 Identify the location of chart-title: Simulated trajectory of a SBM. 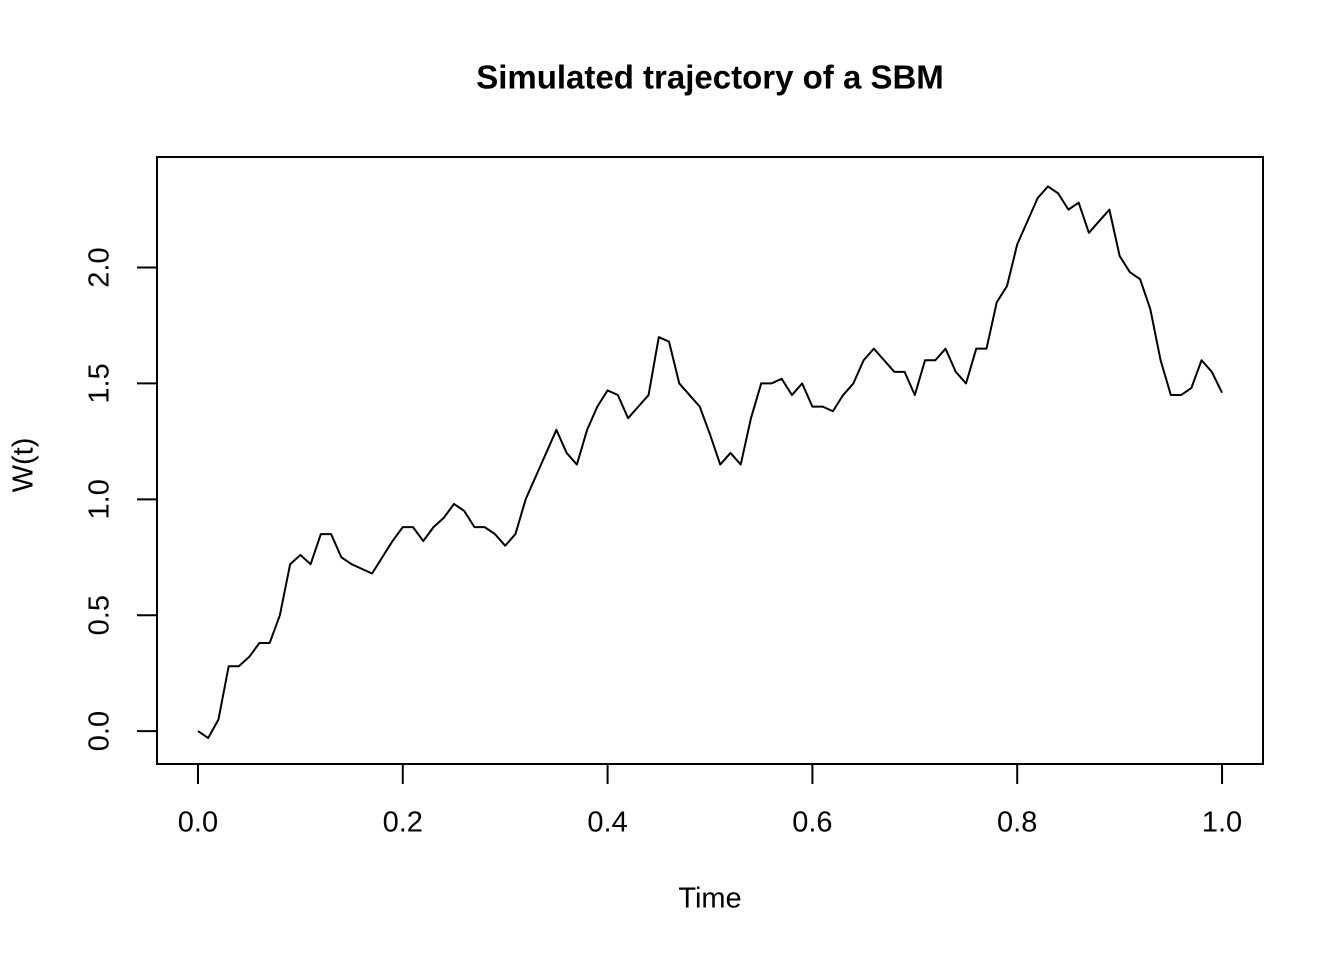
(710, 77).